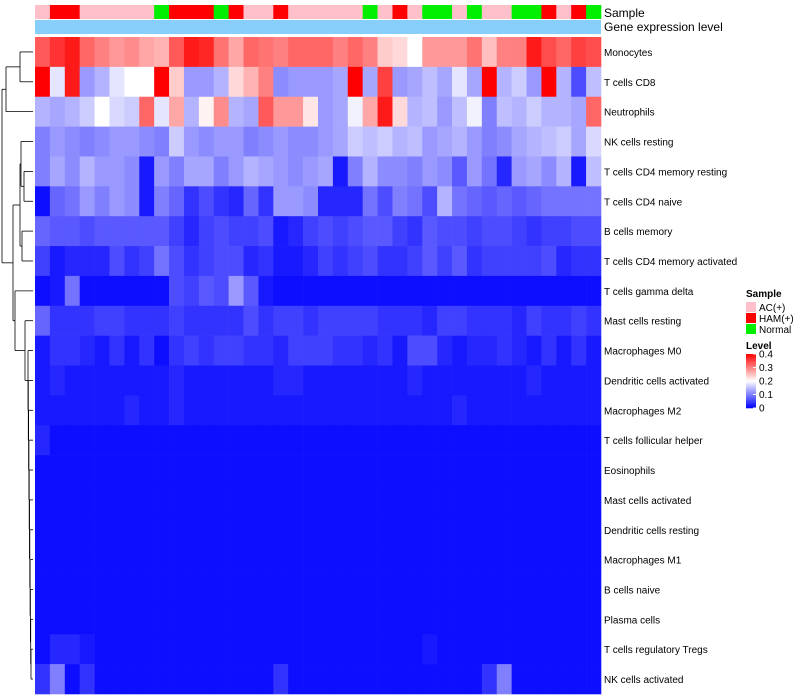 The width and height of the screenshot is (800, 700). Describe the element at coordinates (643, 411) in the screenshot. I see `row-label: Macrophages M2` at that location.